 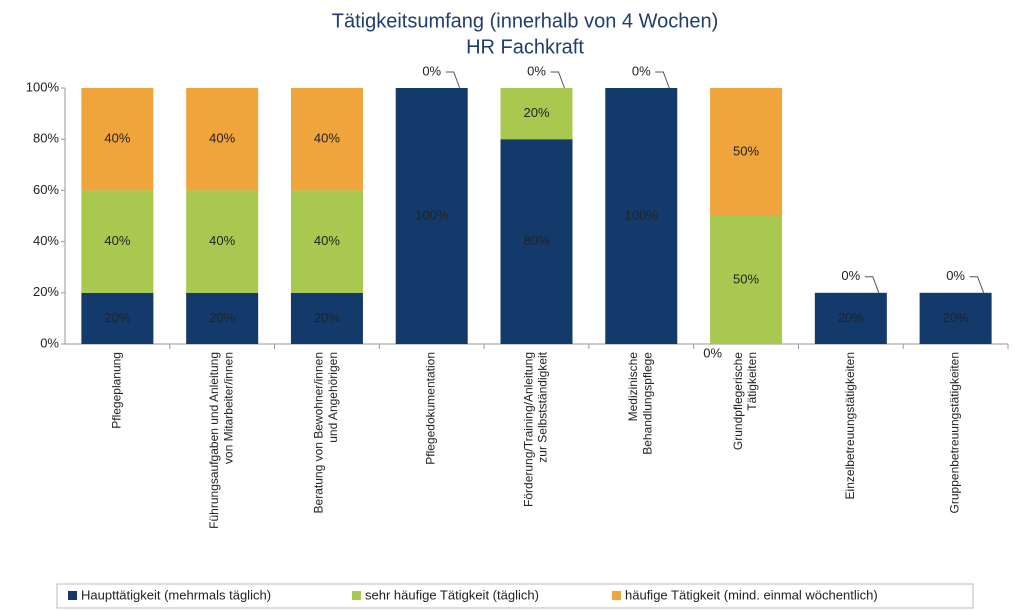 I want to click on x-tick-label: Pflegedokumentation, so click(x=431, y=408).